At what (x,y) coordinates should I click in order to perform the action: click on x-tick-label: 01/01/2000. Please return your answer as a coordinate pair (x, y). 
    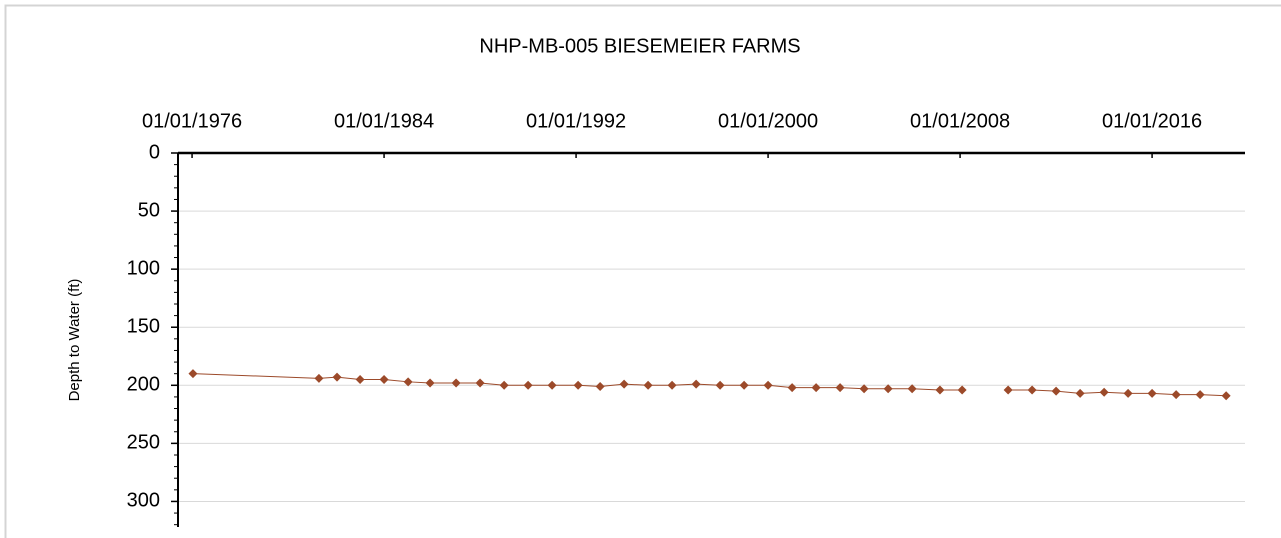
    Looking at the image, I should click on (768, 121).